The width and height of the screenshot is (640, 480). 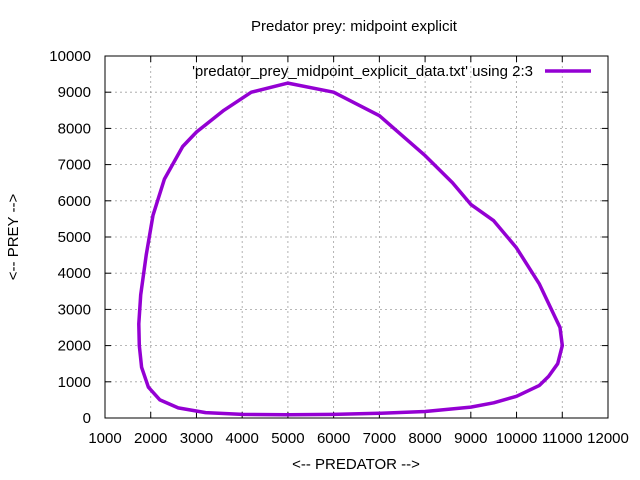 What do you see at coordinates (74, 128) in the screenshot?
I see `y-tick-label: 8000` at bounding box center [74, 128].